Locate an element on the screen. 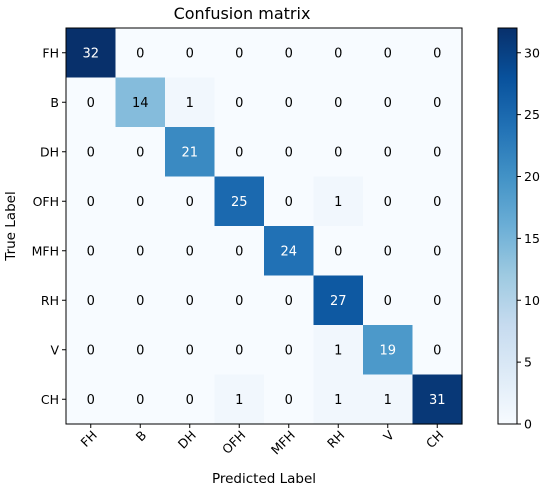 The height and width of the screenshot is (491, 550). y-tick-label: CH is located at coordinates (50, 399).